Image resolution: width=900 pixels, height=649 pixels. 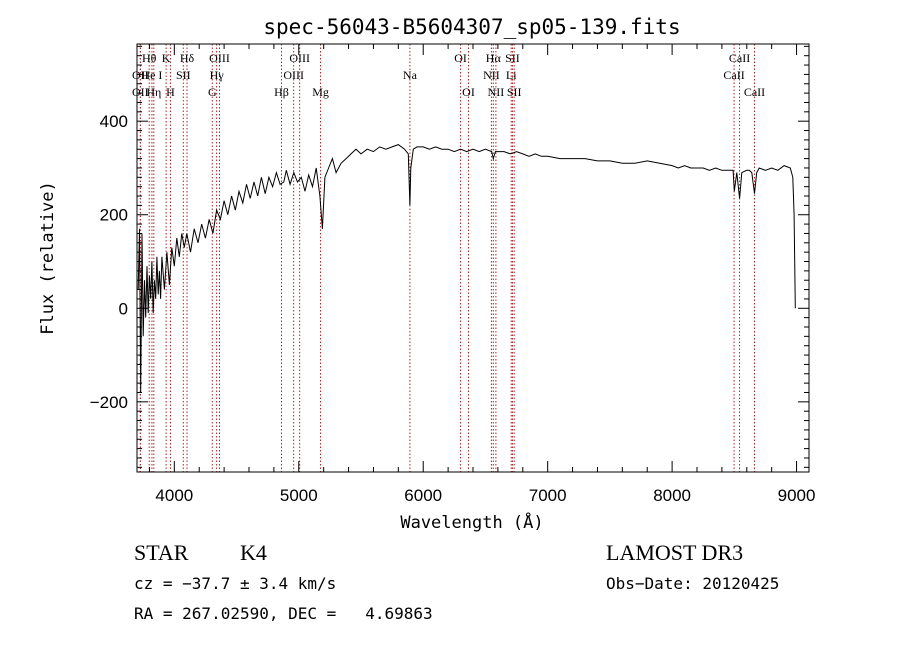 What do you see at coordinates (299, 495) in the screenshot?
I see `x-tick-label: 5000` at bounding box center [299, 495].